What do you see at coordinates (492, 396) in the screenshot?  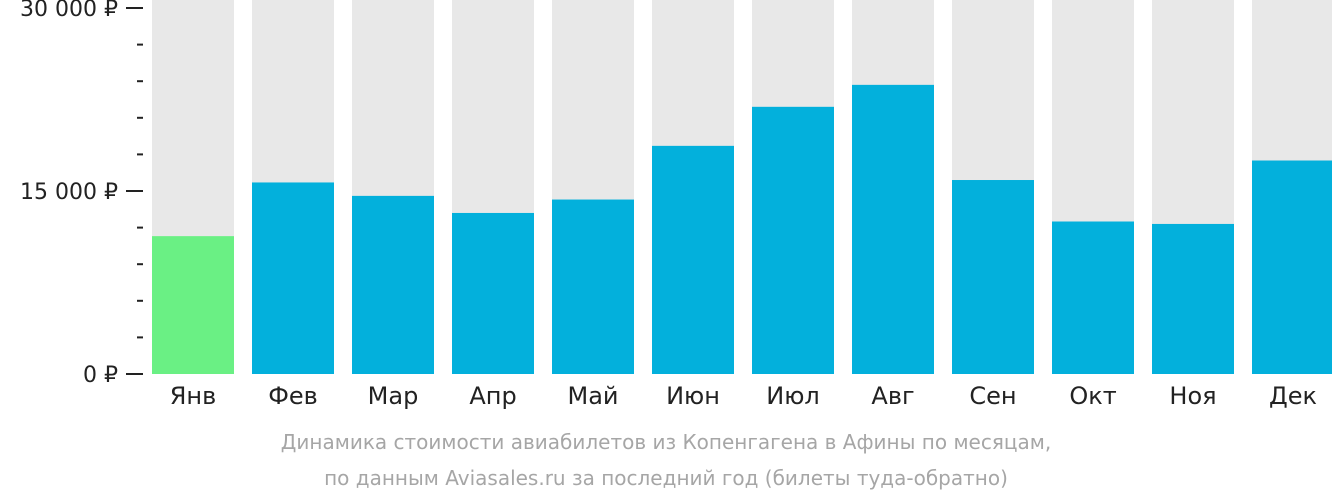 I see `x-tick-label: Апр` at bounding box center [492, 396].